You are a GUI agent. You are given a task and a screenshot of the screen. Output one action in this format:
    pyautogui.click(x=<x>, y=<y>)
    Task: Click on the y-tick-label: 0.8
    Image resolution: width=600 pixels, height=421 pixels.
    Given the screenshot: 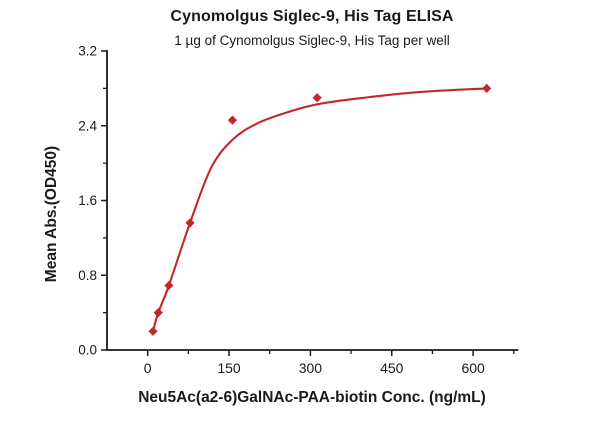 What is the action you would take?
    pyautogui.click(x=87, y=275)
    